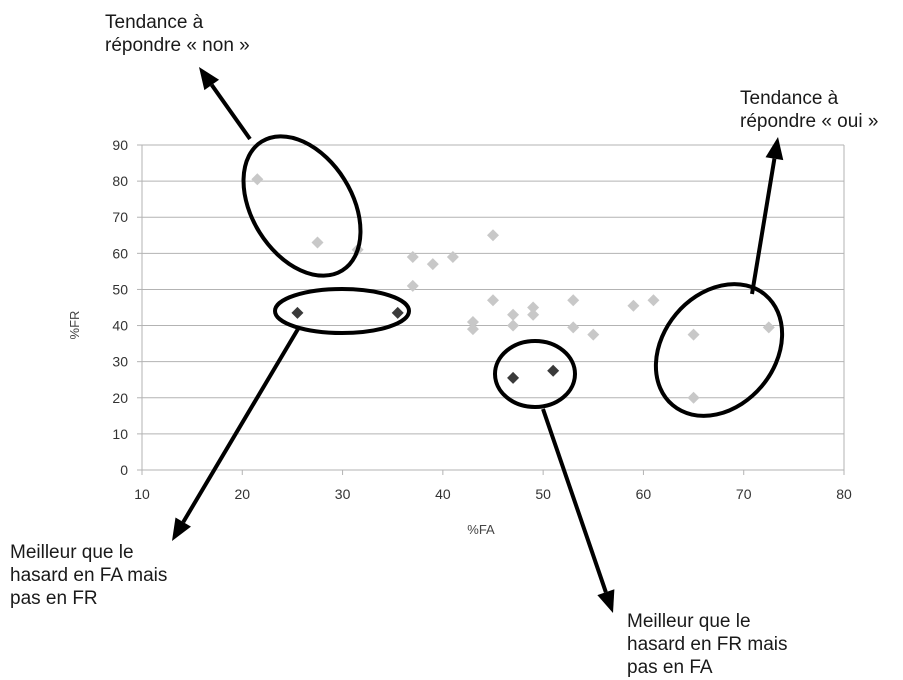  What do you see at coordinates (644, 494) in the screenshot?
I see `x-tick-label-60: 60` at bounding box center [644, 494].